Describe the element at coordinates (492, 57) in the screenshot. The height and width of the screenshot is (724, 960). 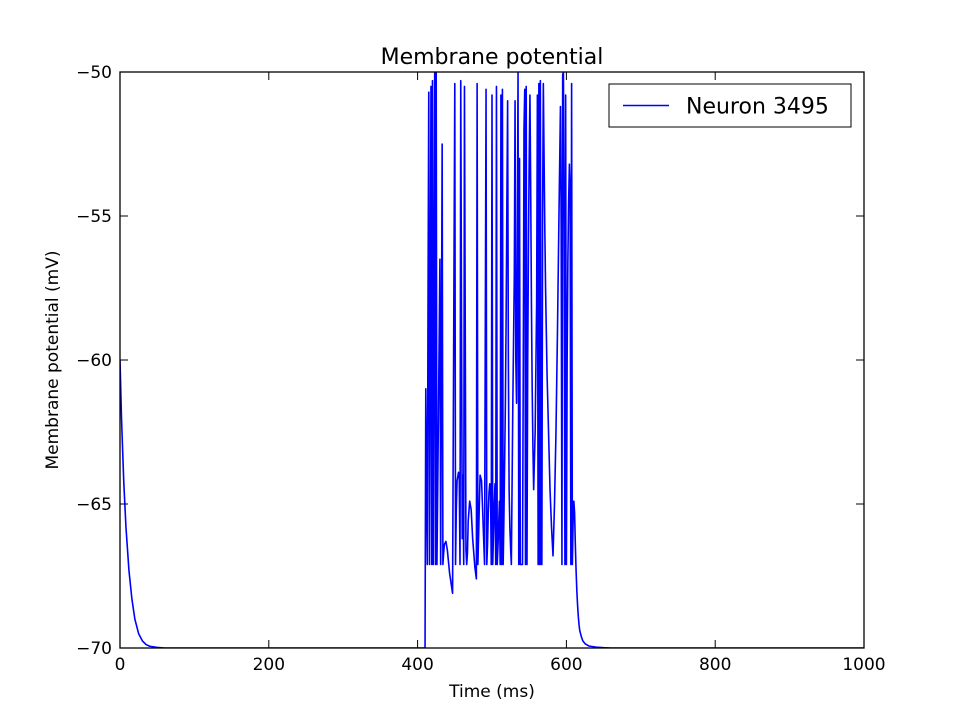
I see `chart-title: Membrane potential` at that location.